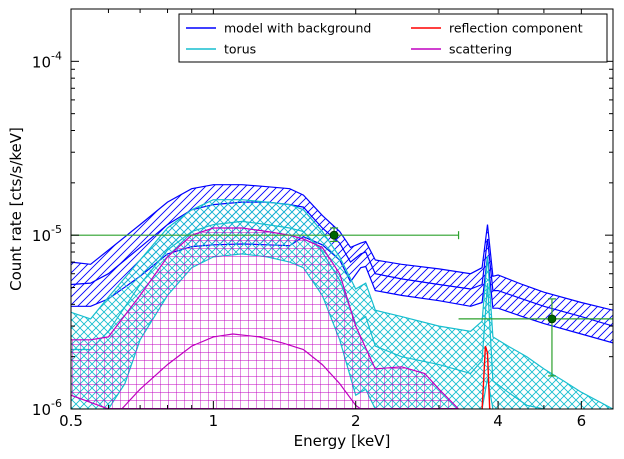  Describe the element at coordinates (56, 403) in the screenshot. I see `y-tick-exponent: -6` at that location.